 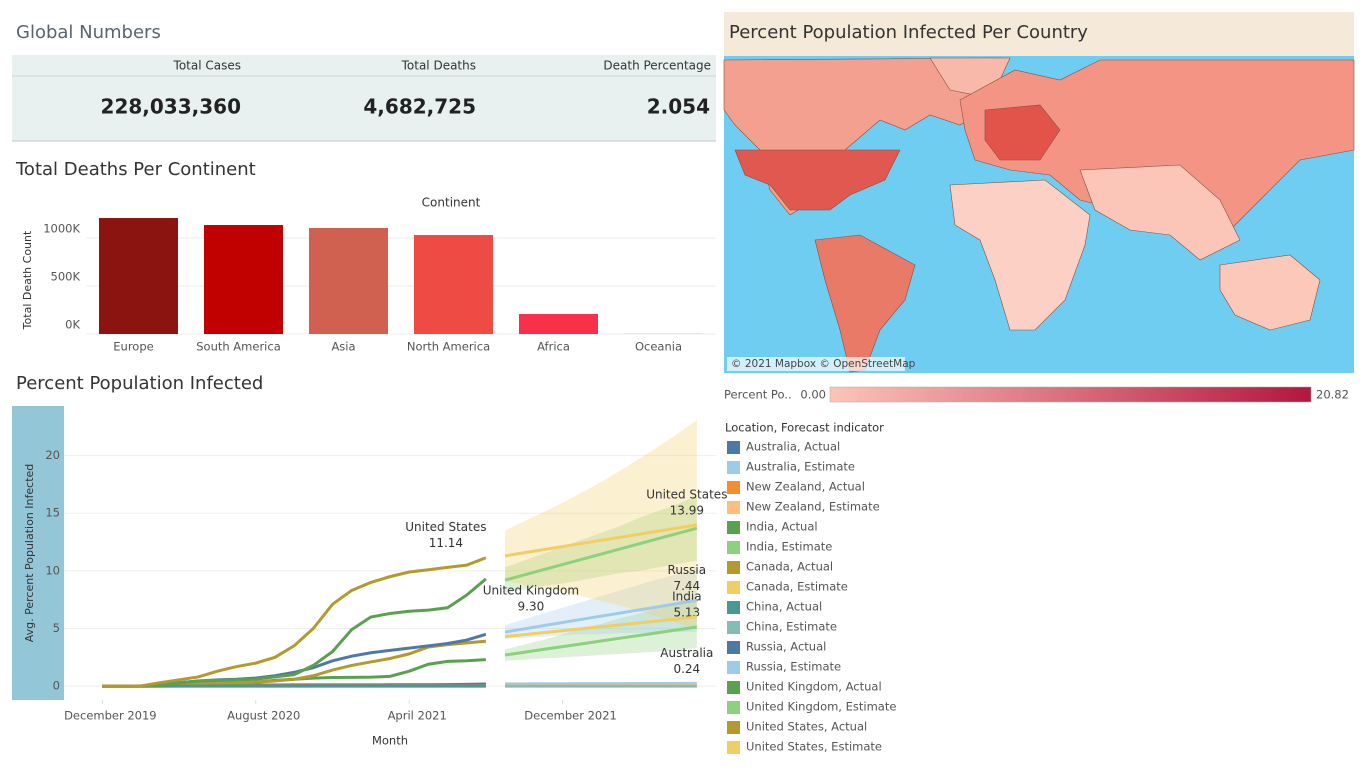 What do you see at coordinates (1270, 292) in the screenshot?
I see `australia` at bounding box center [1270, 292].